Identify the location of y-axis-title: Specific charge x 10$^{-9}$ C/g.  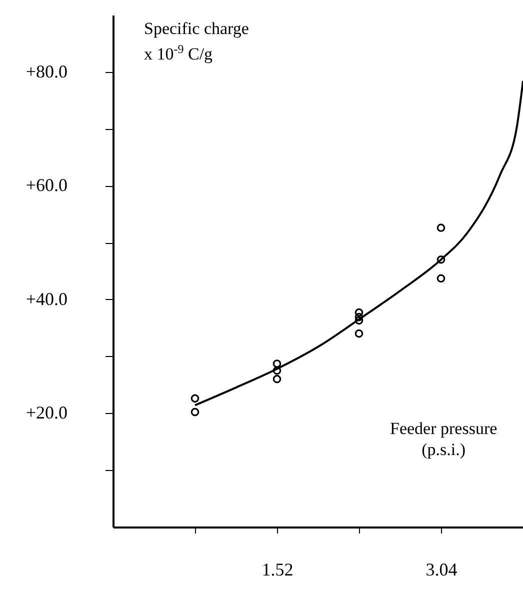
(196, 41).